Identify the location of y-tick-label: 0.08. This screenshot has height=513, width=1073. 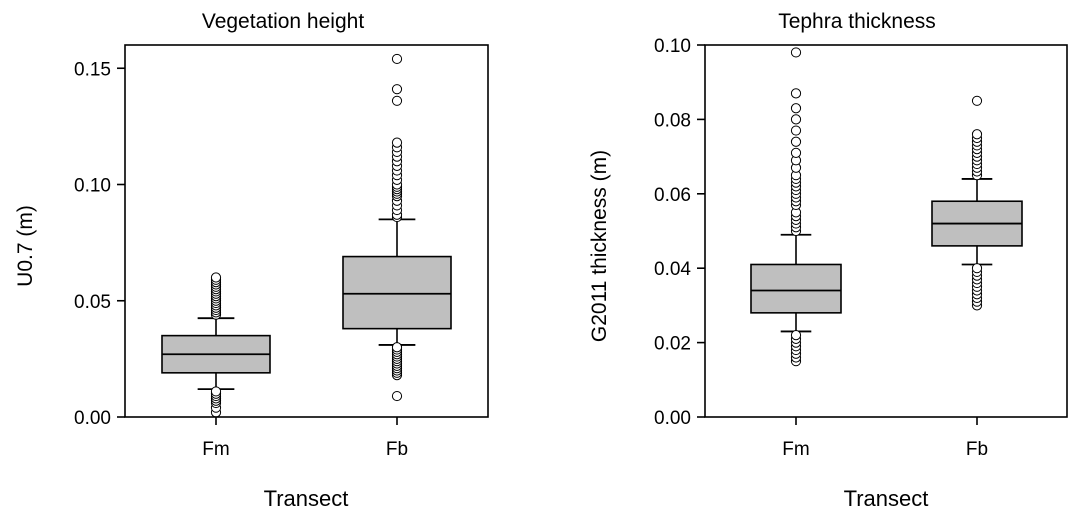
(672, 120).